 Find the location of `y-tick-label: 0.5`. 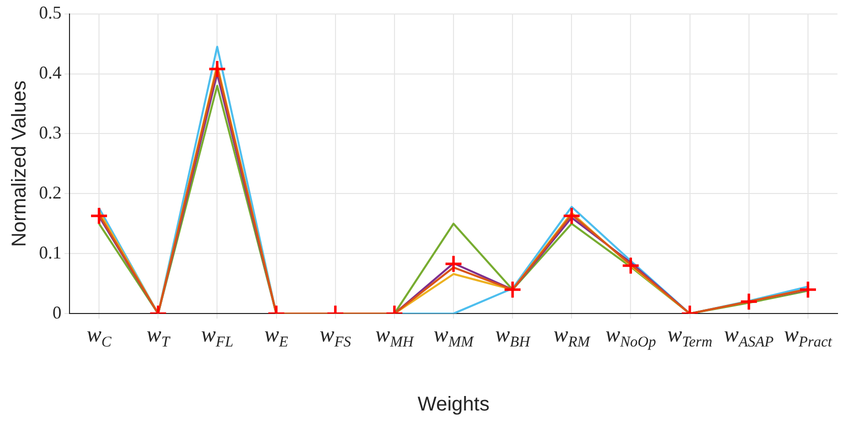

y-tick-label: 0.5 is located at coordinates (50, 12).